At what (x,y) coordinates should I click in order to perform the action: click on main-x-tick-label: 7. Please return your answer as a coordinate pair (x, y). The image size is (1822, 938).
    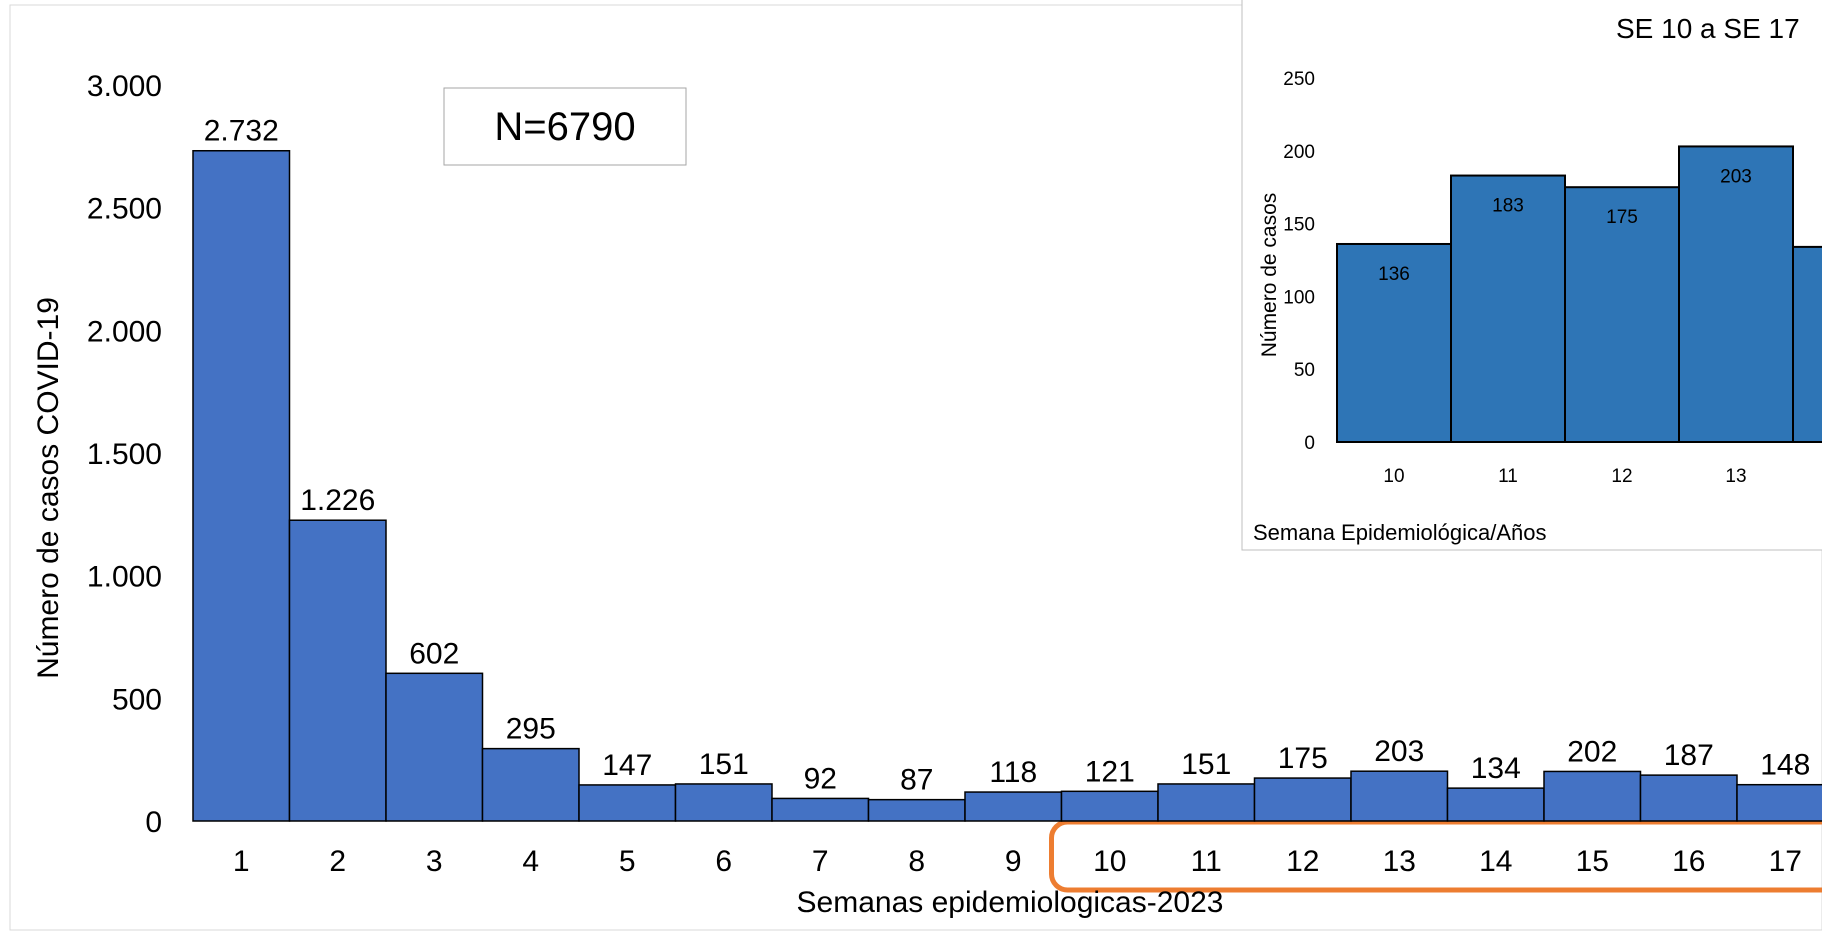
    Looking at the image, I should click on (820, 861).